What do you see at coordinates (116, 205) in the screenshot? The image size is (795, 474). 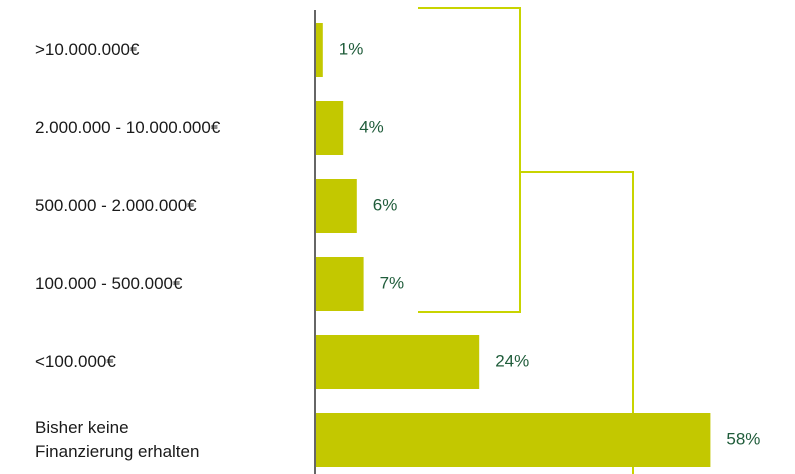 I see `category-label: 500.000 - 2.000.000€` at bounding box center [116, 205].